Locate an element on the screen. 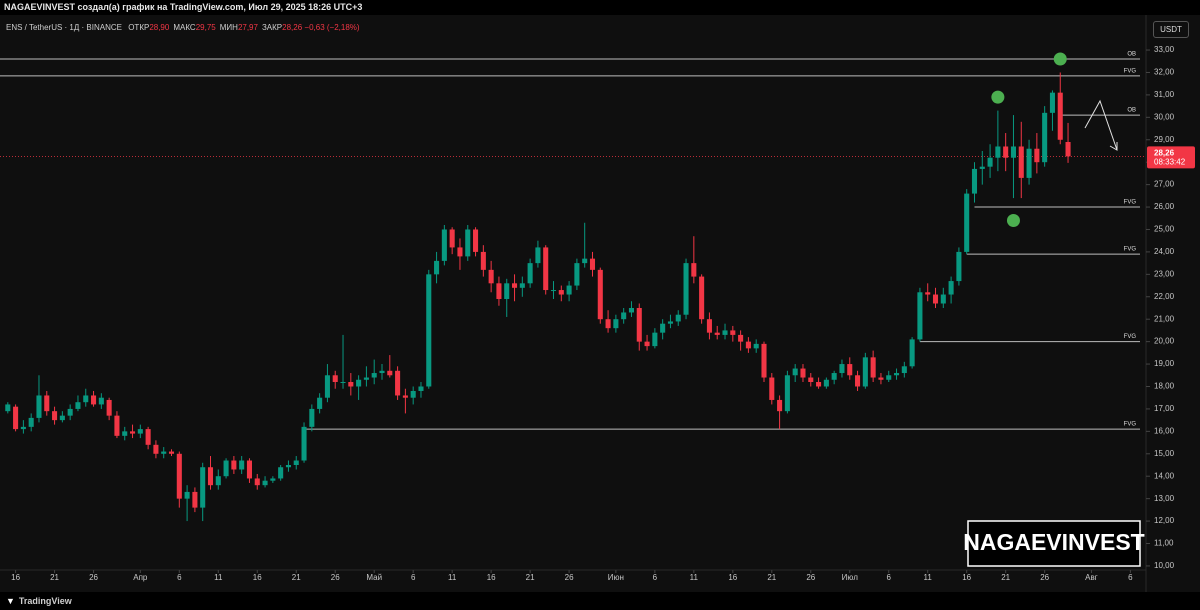  level-label: OB is located at coordinates (1131, 55).